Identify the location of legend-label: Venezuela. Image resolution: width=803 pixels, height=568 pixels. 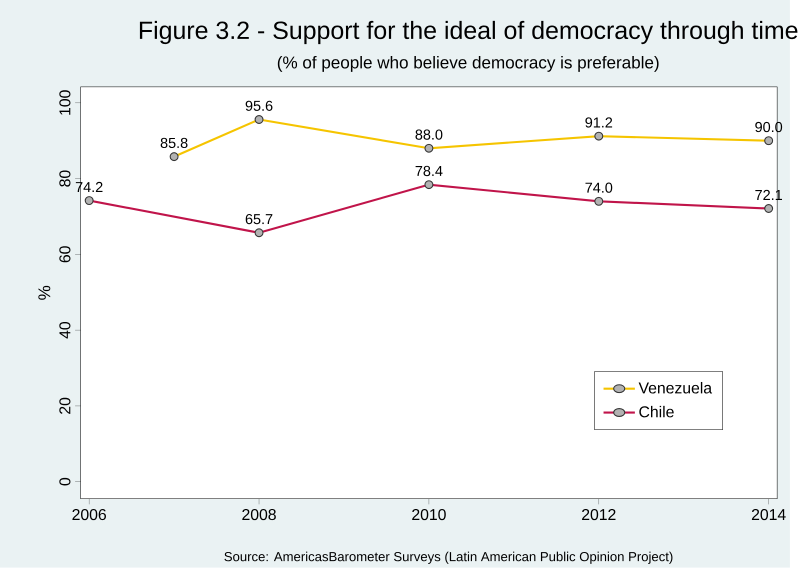
(675, 388).